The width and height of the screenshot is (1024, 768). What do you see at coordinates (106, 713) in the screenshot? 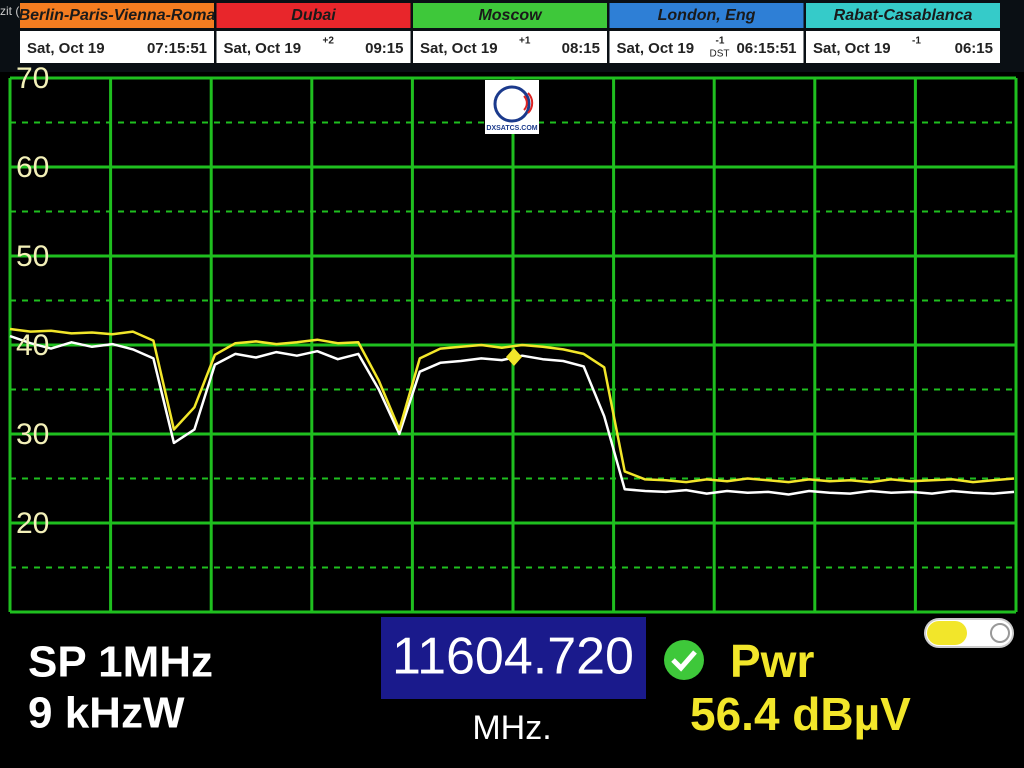
I see `rbw: 9 kHzW` at bounding box center [106, 713].